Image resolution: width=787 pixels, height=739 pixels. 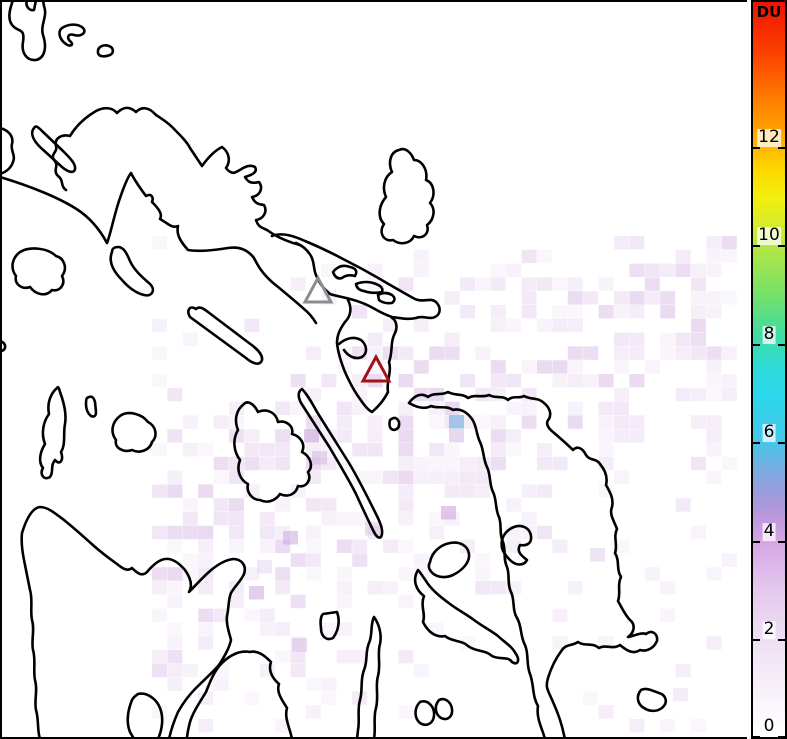 I want to click on coastline-camotes-hook, so click(x=516, y=545).